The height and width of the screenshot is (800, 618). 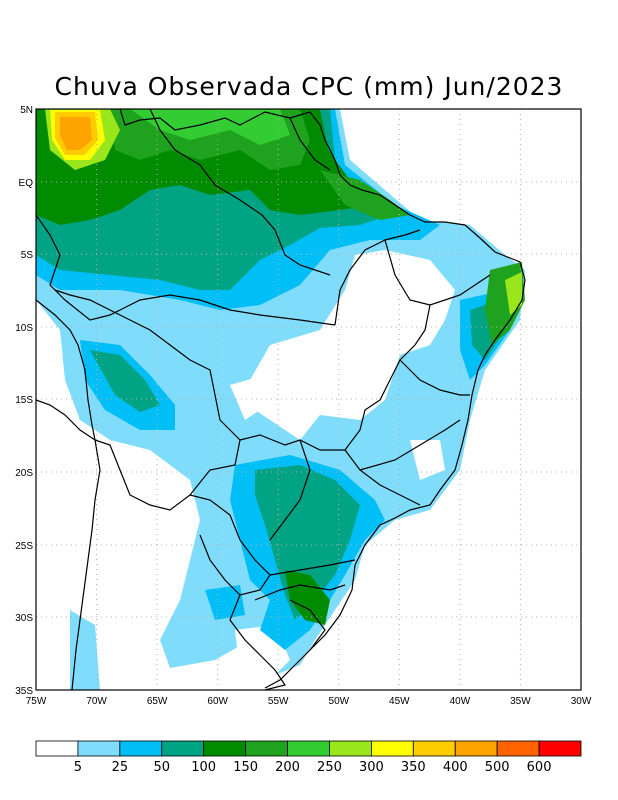 I want to click on border-argentina, so click(x=257, y=642).